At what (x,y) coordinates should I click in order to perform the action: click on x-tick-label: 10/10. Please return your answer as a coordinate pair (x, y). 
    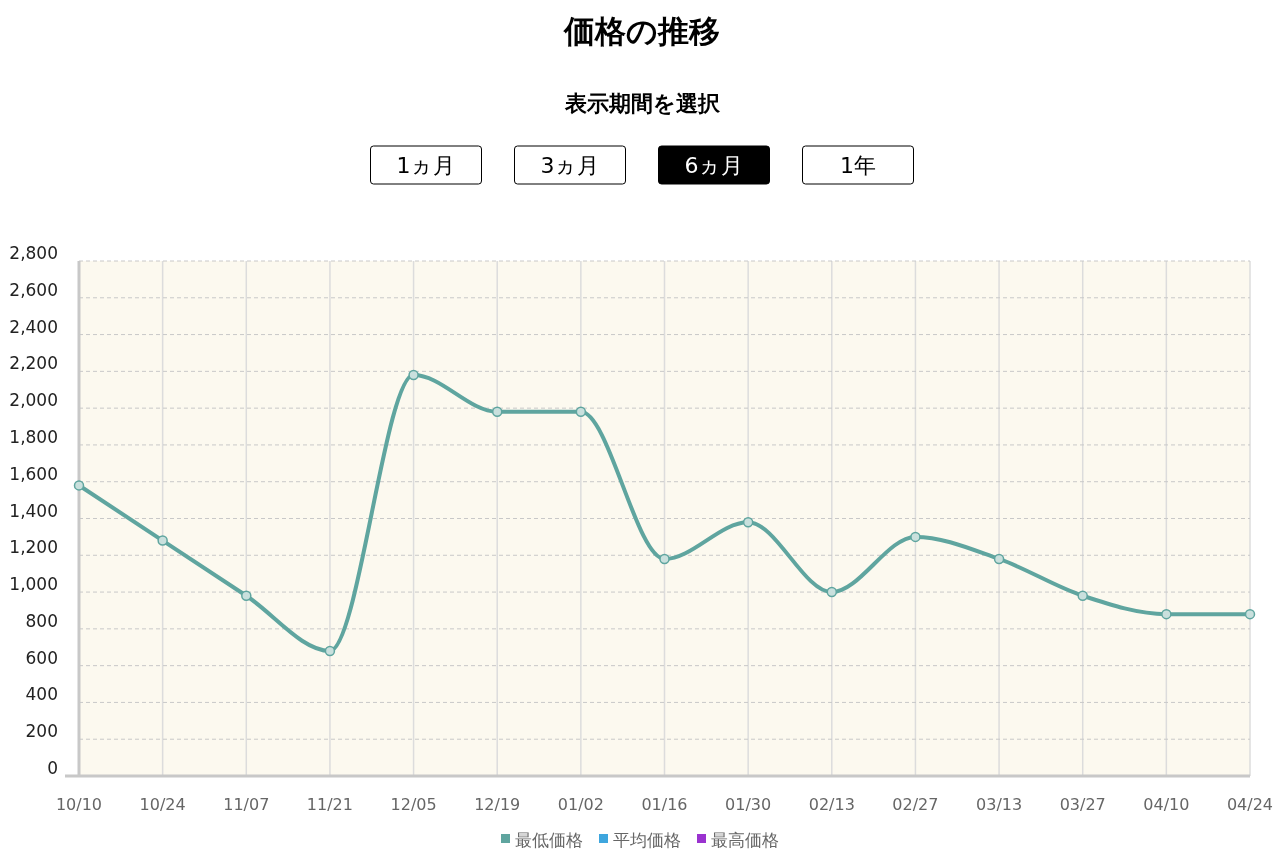
    Looking at the image, I should click on (79, 804).